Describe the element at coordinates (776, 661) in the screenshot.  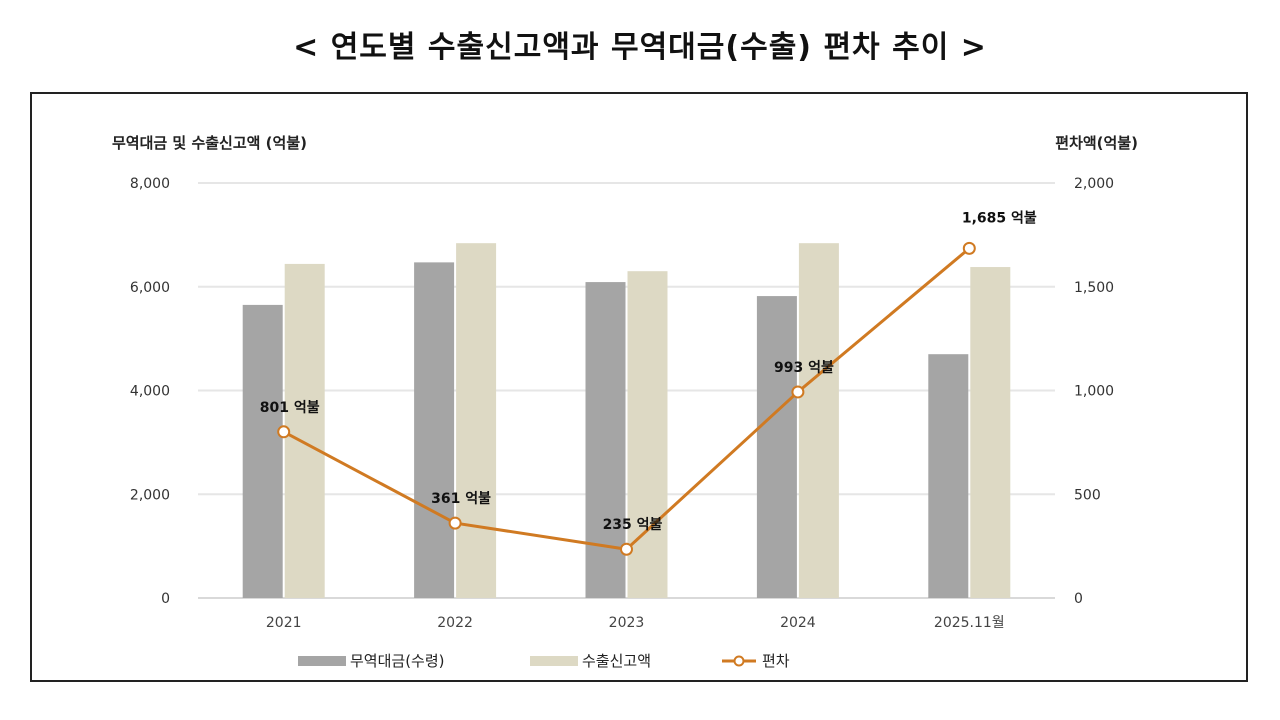
I see `legend-label: 편차` at that location.